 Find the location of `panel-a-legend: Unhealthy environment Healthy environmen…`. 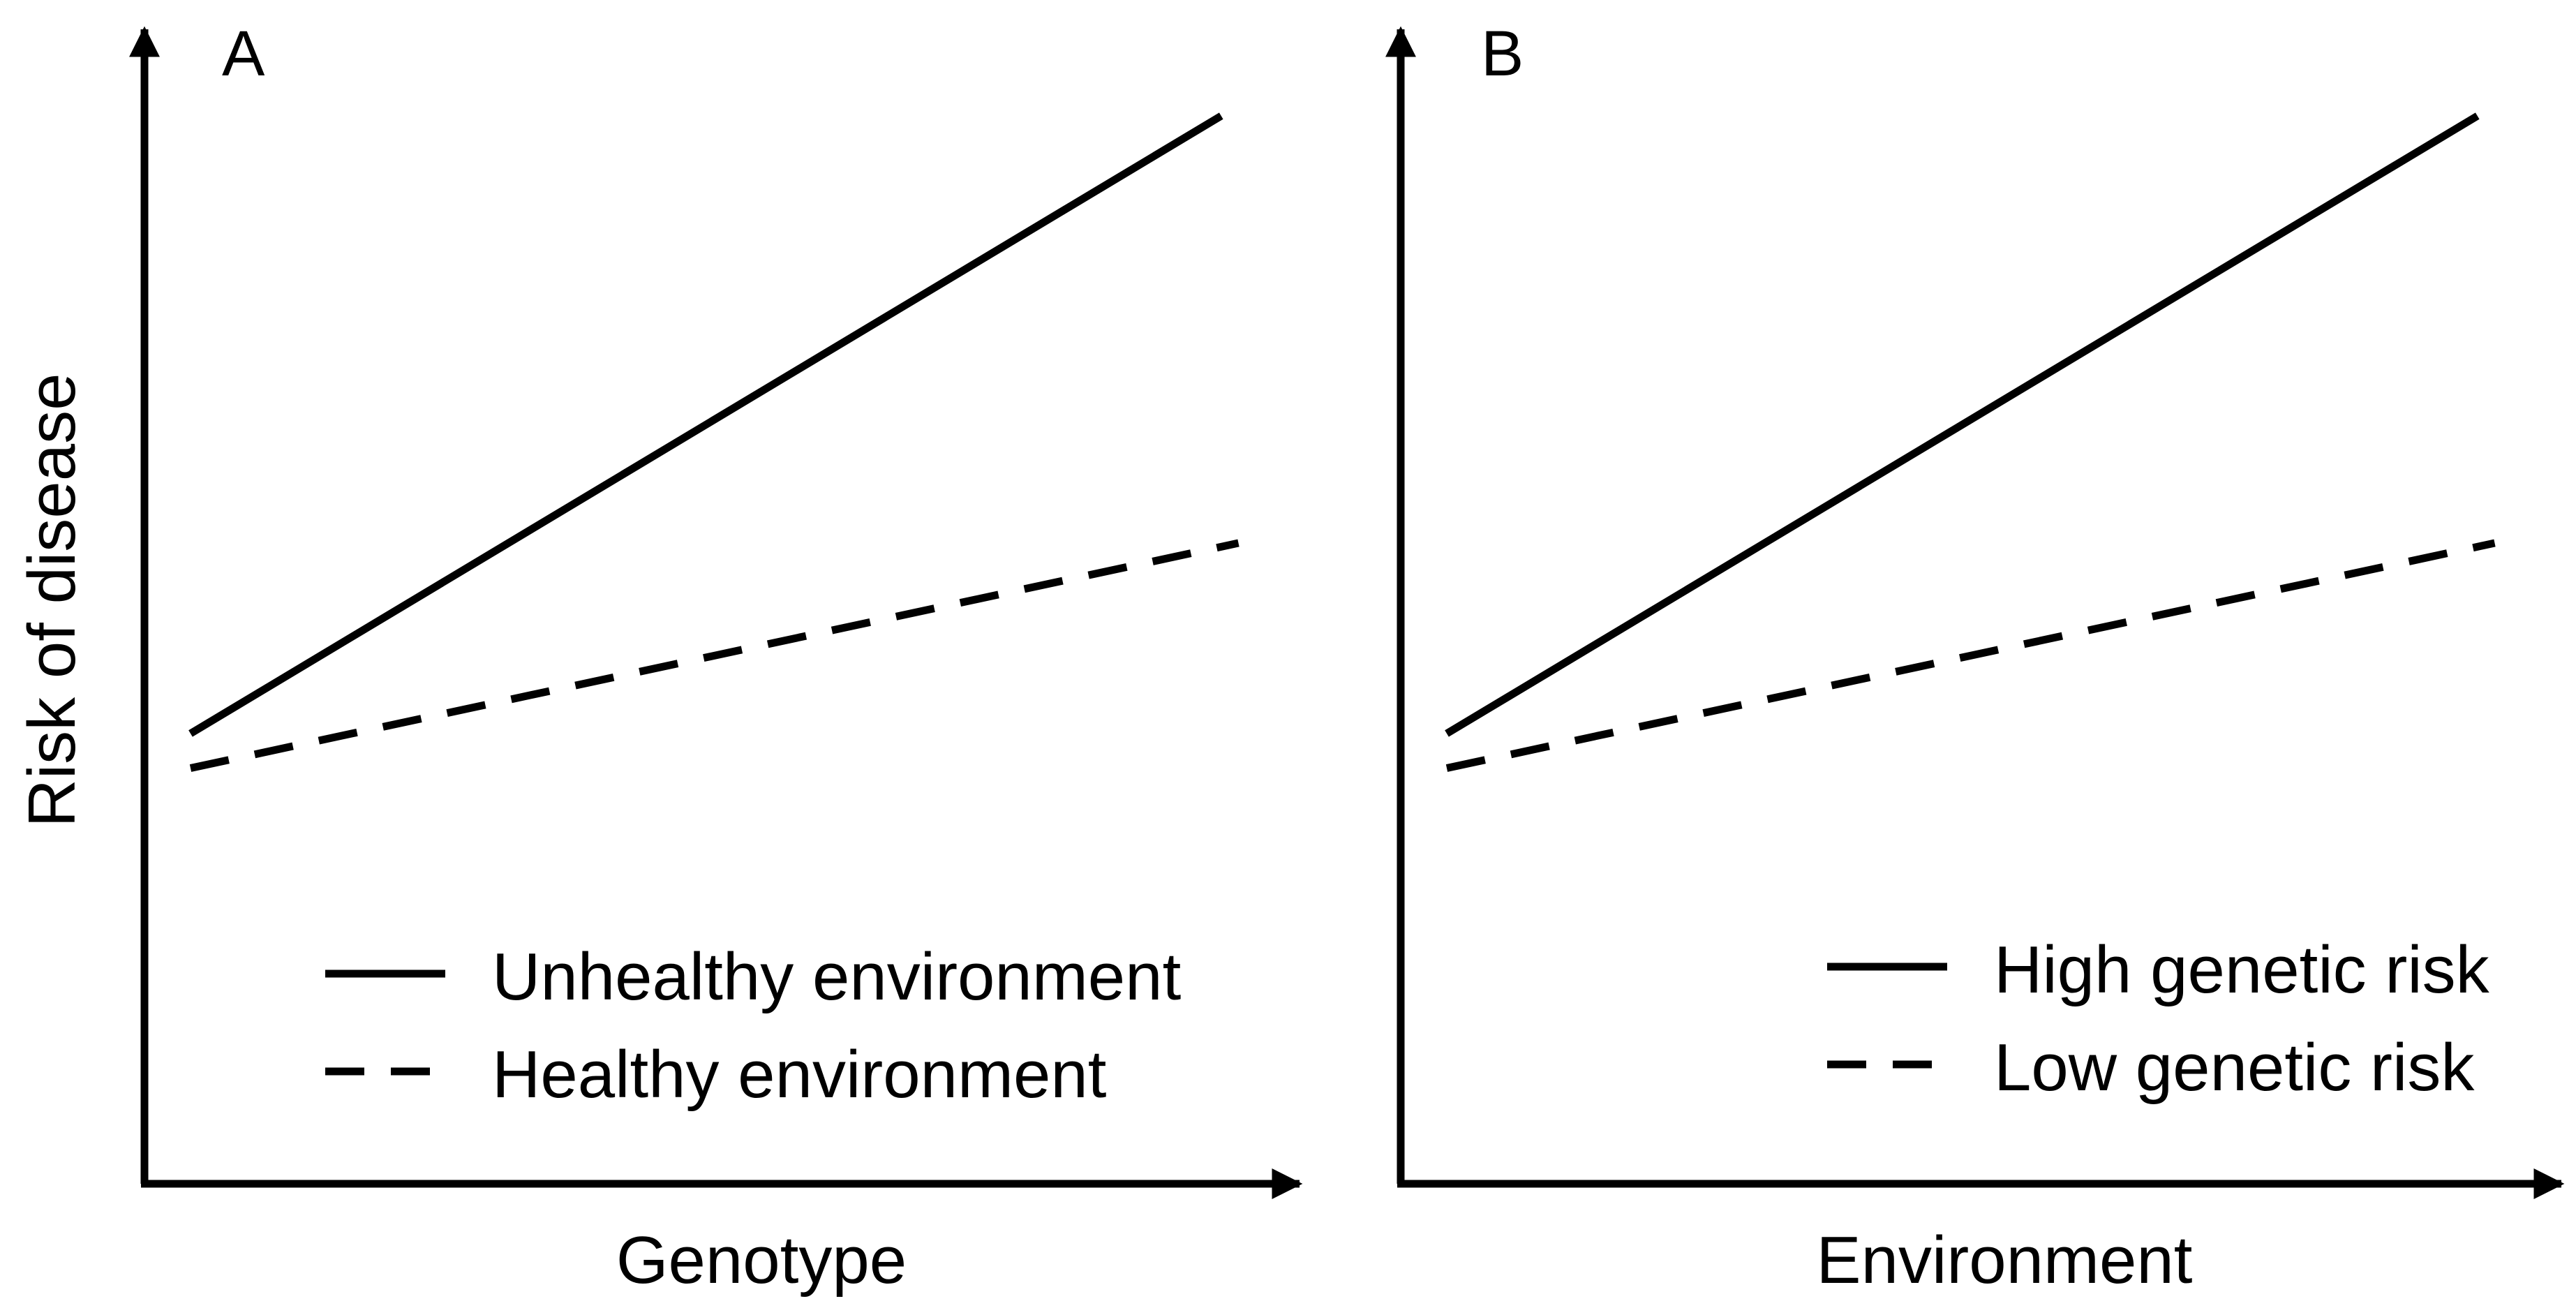

panel-a-legend: Unhealthy environment Healthy environmen… is located at coordinates (753, 1025).